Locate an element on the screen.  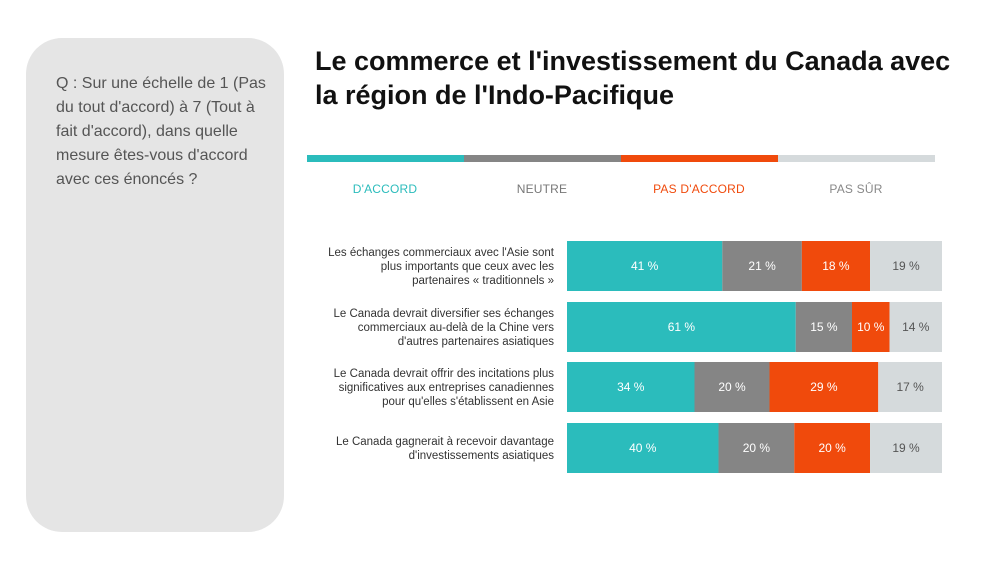
bar-value-label: 61 % is located at coordinates (682, 327).